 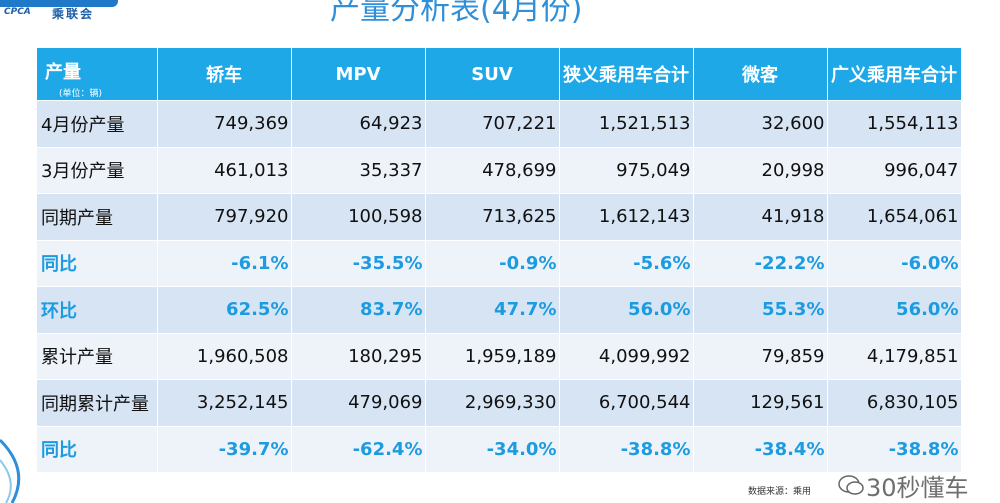 What do you see at coordinates (224, 402) in the screenshot?
I see `table-cell: 3,252,145` at bounding box center [224, 402].